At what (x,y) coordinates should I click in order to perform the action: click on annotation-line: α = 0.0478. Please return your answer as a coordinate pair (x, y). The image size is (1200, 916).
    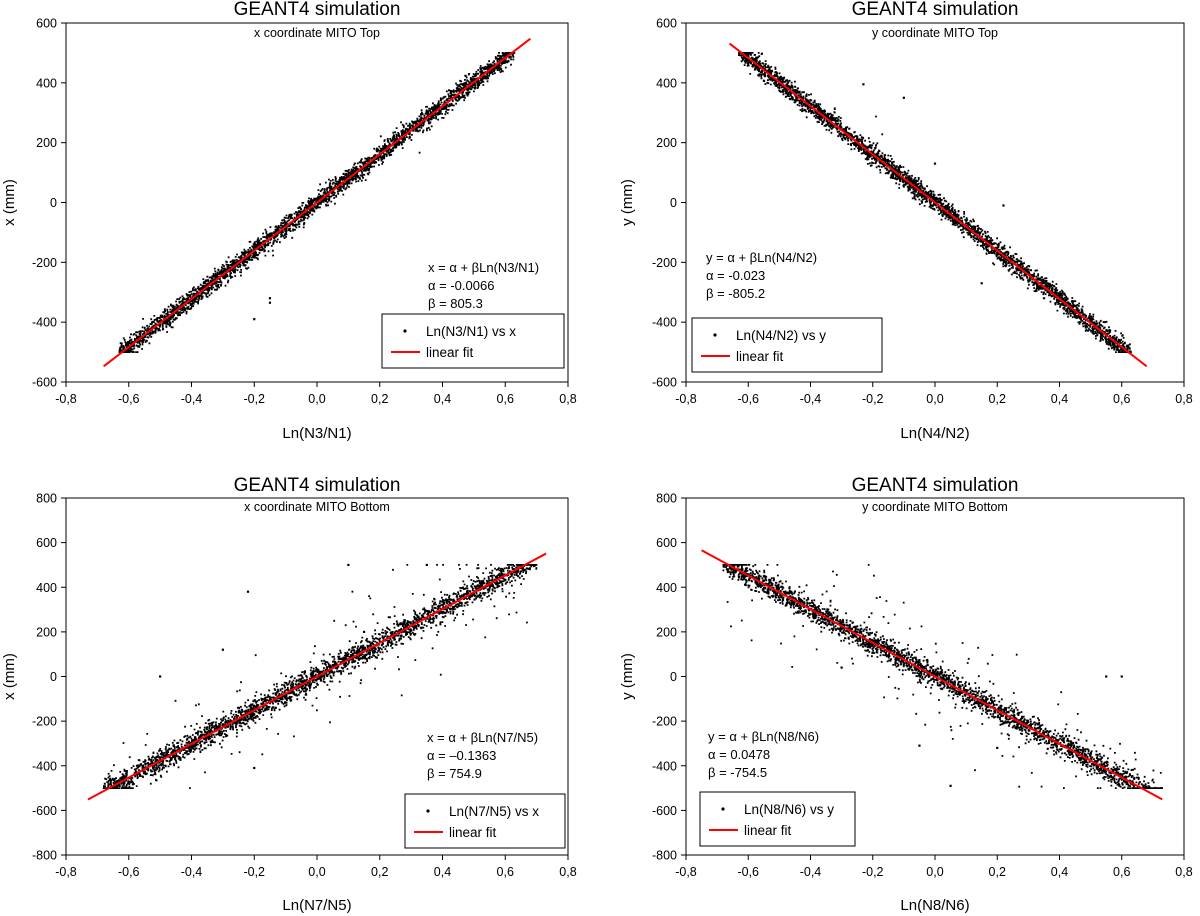
    Looking at the image, I should click on (739, 754).